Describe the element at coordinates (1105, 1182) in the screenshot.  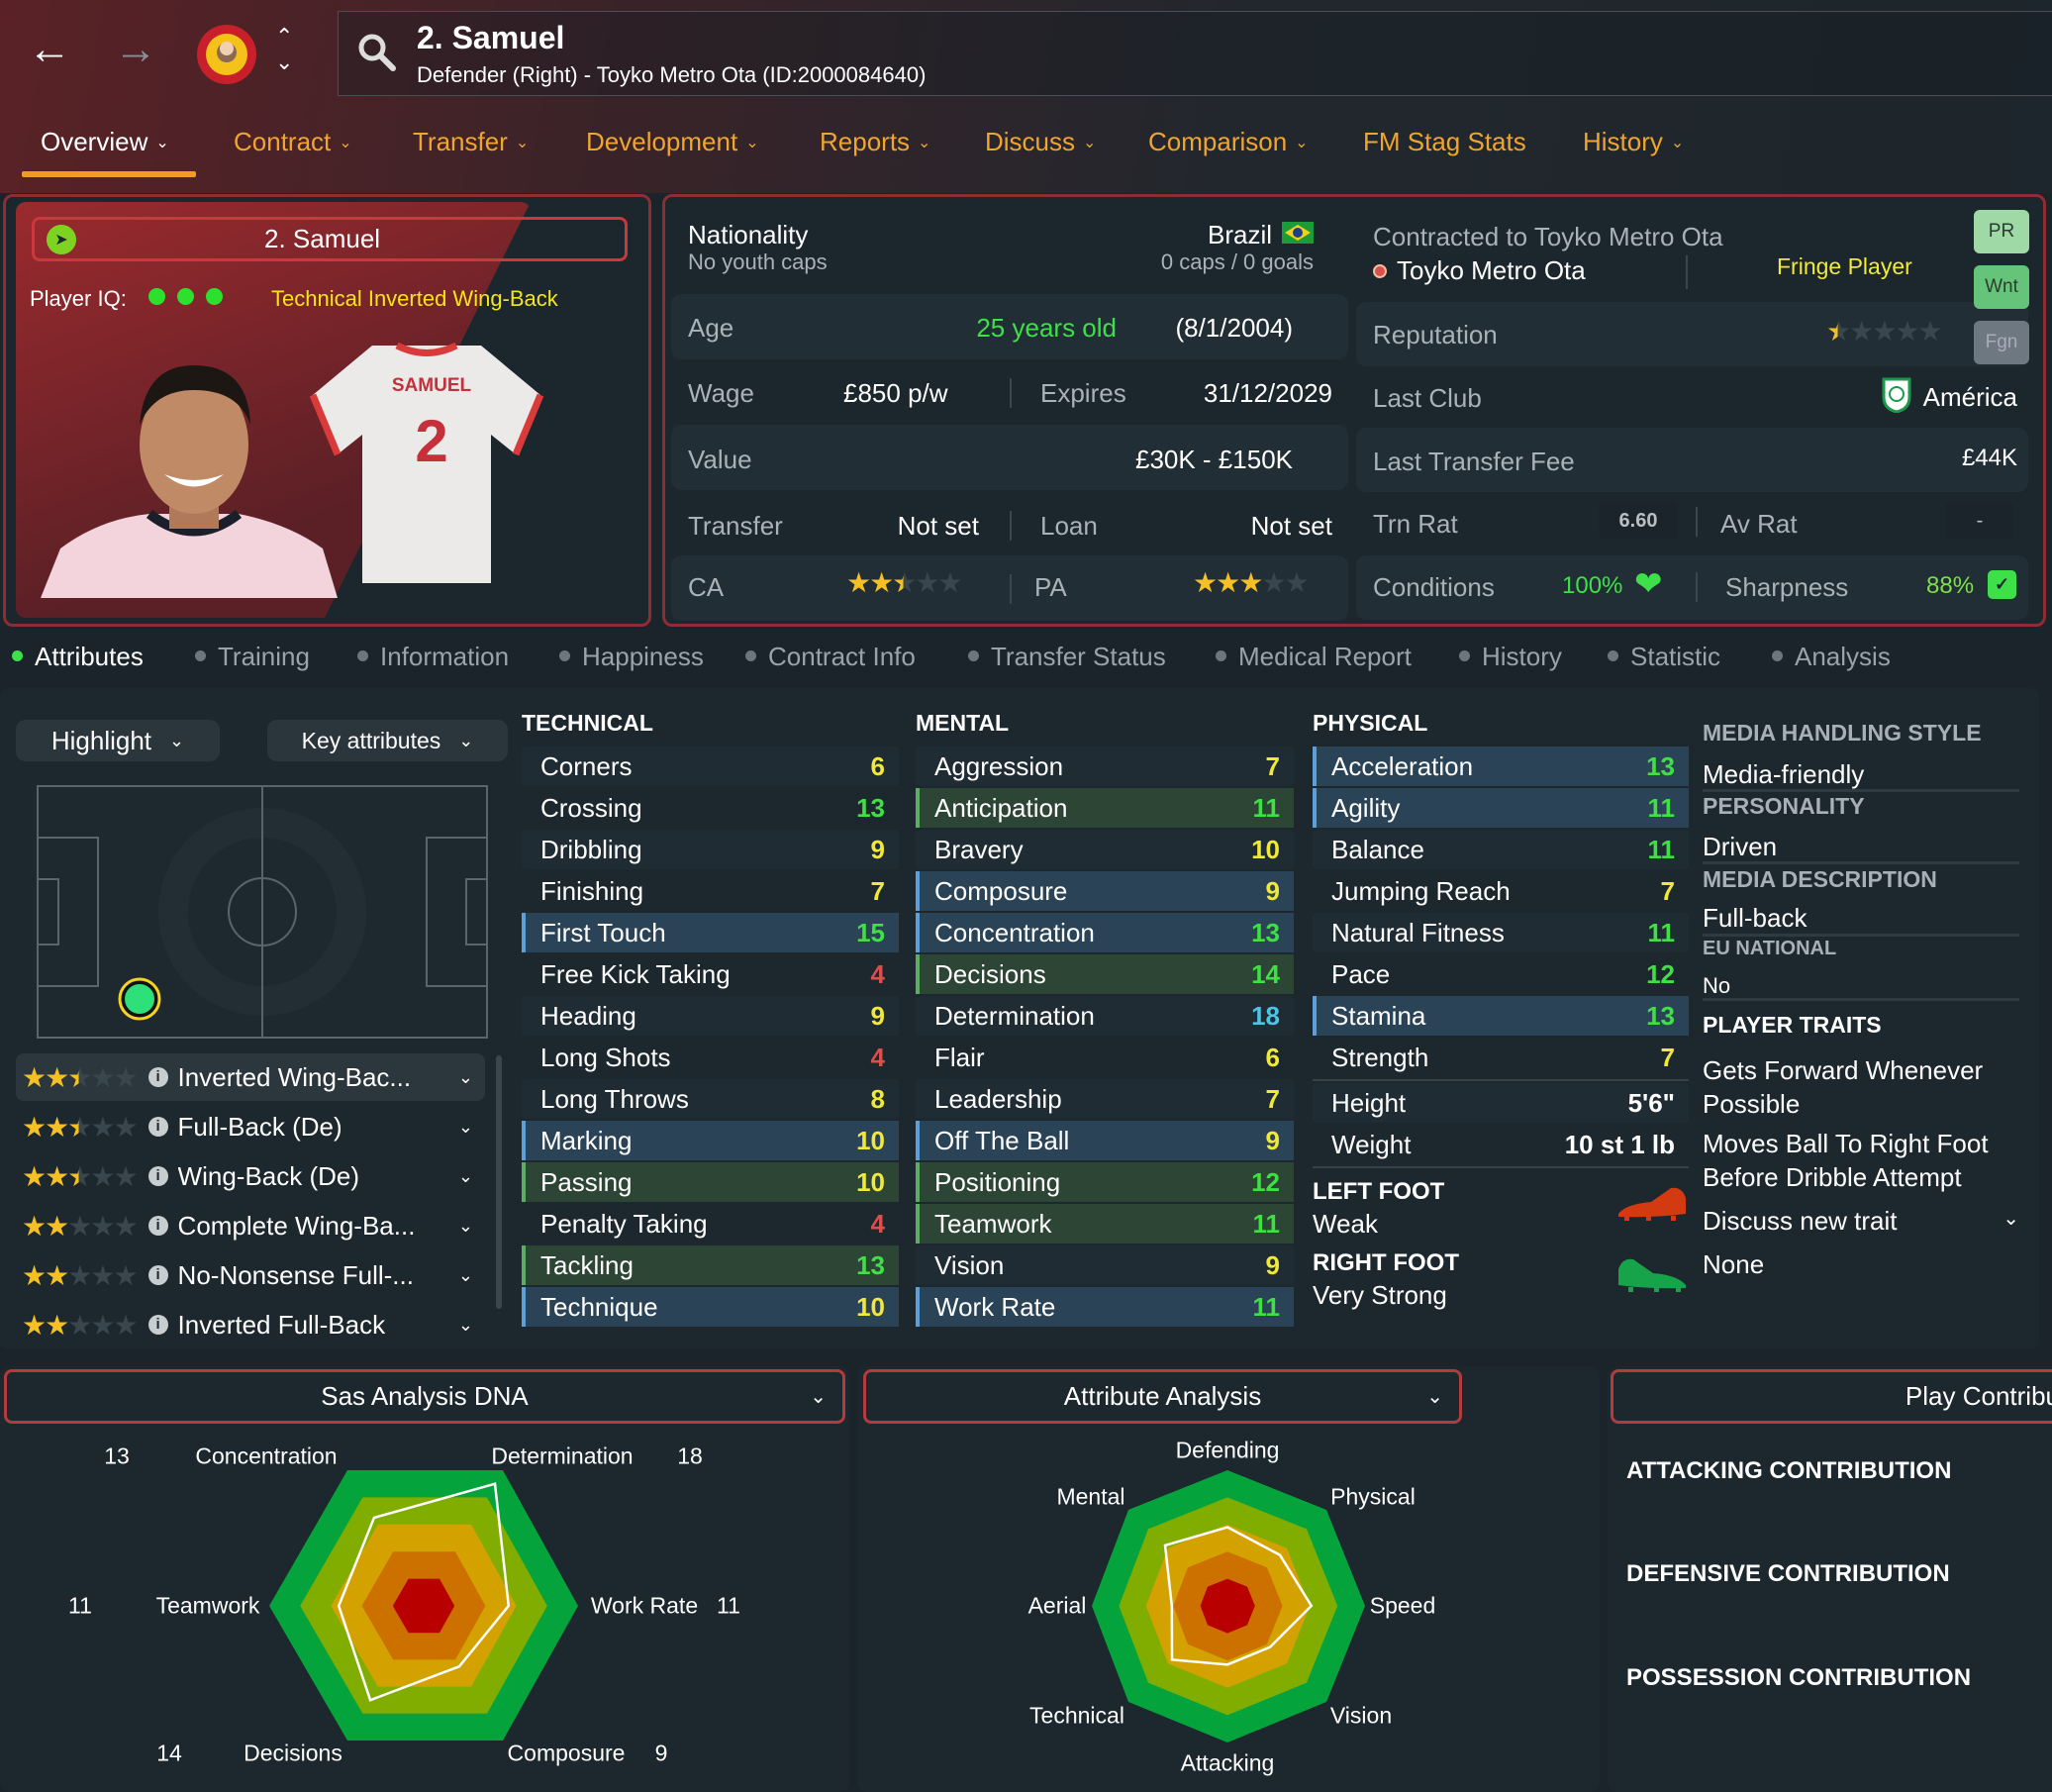
I see `attribute-row: Positioning 12` at that location.